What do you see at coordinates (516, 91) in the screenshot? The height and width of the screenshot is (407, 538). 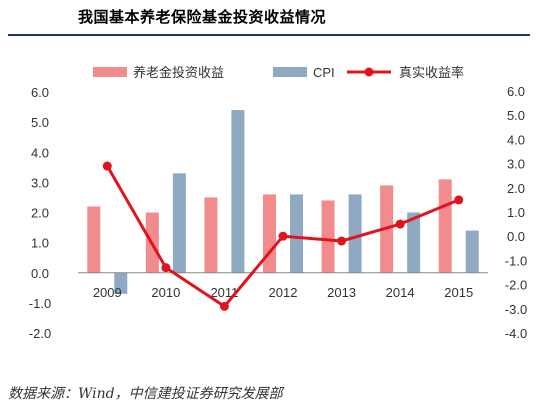 I see `right-tick-label: 6.0` at bounding box center [516, 91].